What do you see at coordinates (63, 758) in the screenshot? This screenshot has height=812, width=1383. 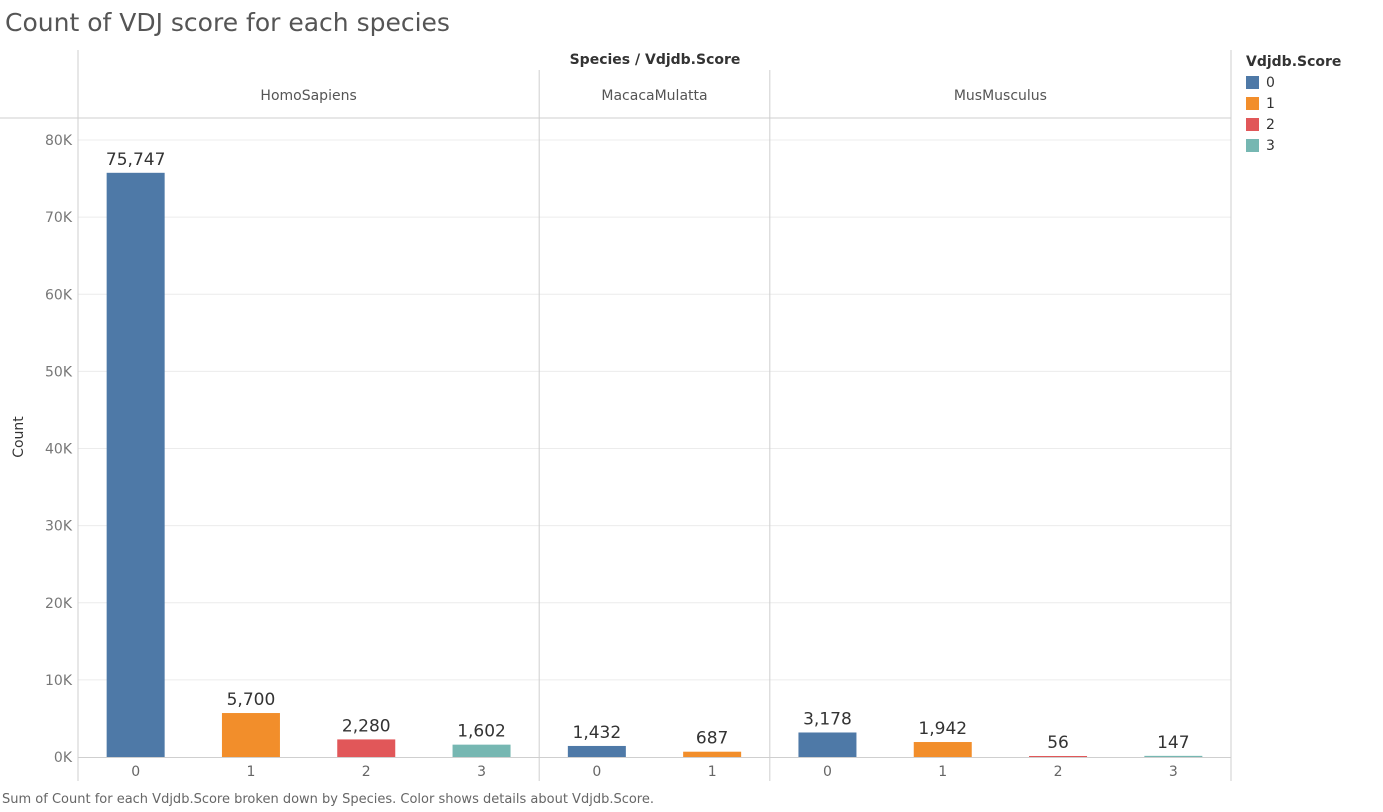 I see `y-tick-label: 0K` at bounding box center [63, 758].